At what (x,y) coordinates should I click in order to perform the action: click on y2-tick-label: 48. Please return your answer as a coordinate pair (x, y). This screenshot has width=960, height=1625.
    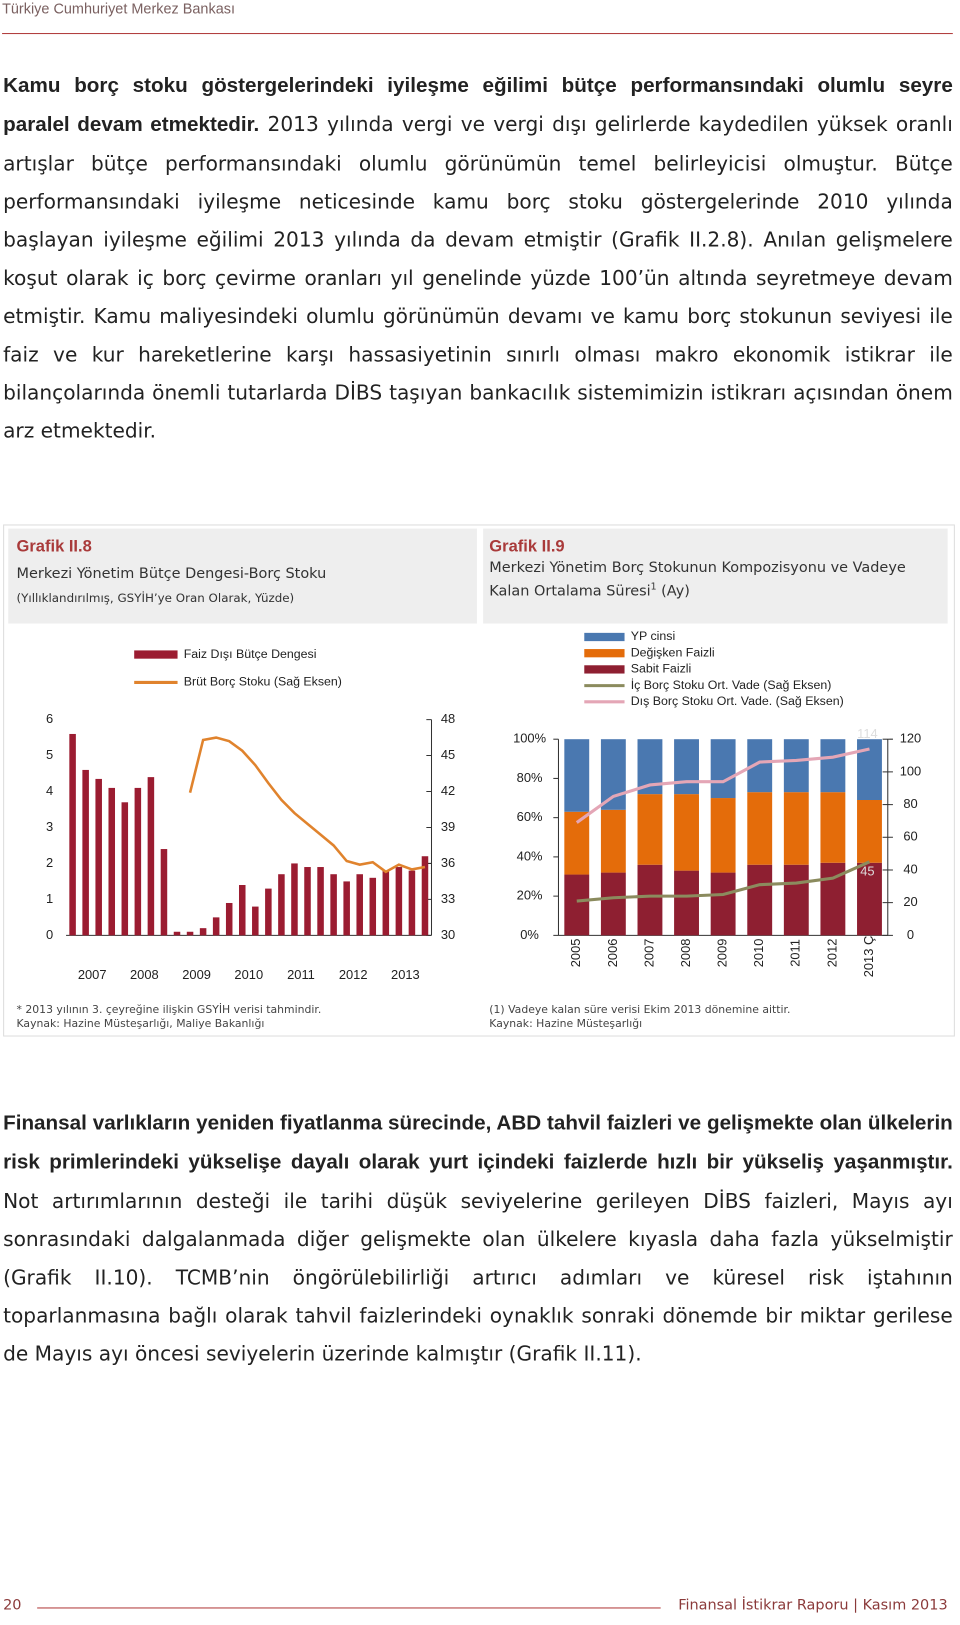
    Looking at the image, I should click on (448, 718).